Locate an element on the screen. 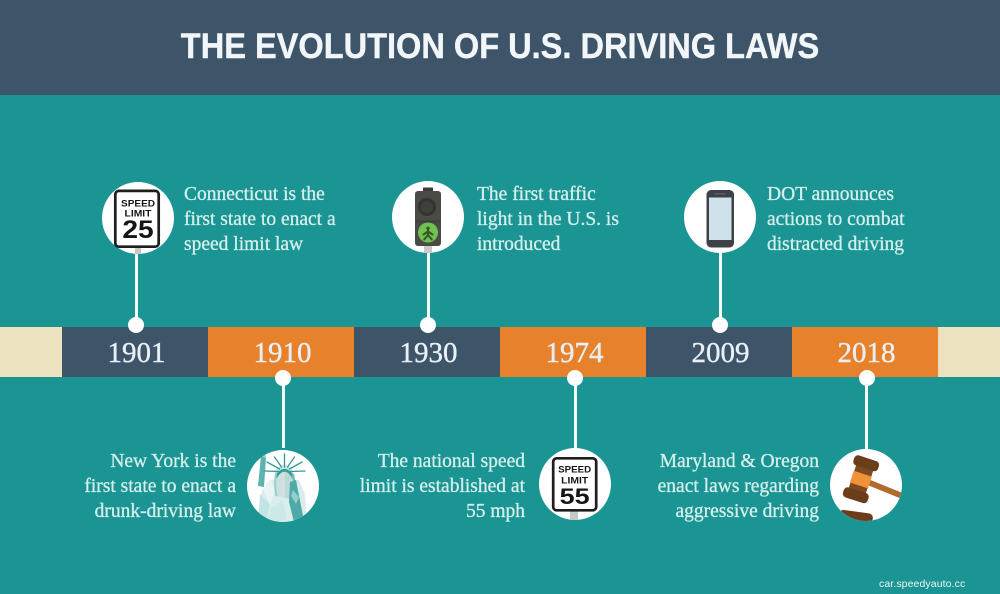 This screenshot has width=1000, height=594. svg-text: 55 is located at coordinates (575, 496).